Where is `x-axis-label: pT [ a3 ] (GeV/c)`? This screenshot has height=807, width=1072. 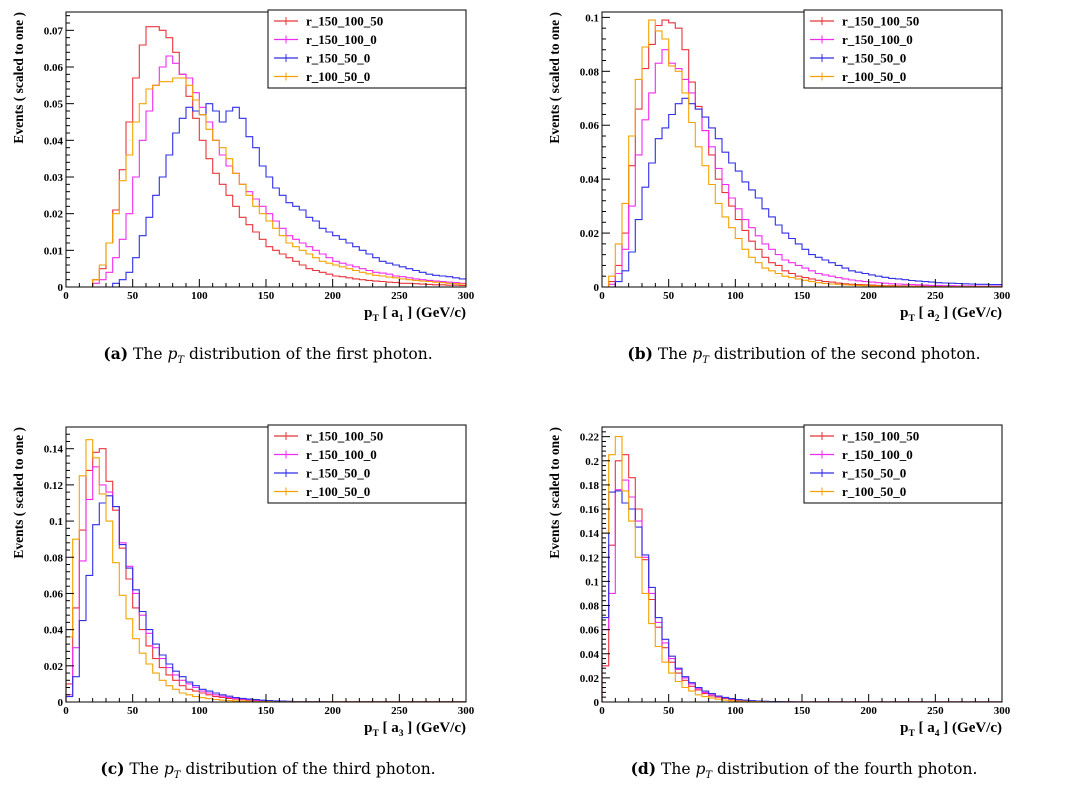
x-axis-label: pT [ a3 ] (GeV/c) is located at coordinates (415, 729).